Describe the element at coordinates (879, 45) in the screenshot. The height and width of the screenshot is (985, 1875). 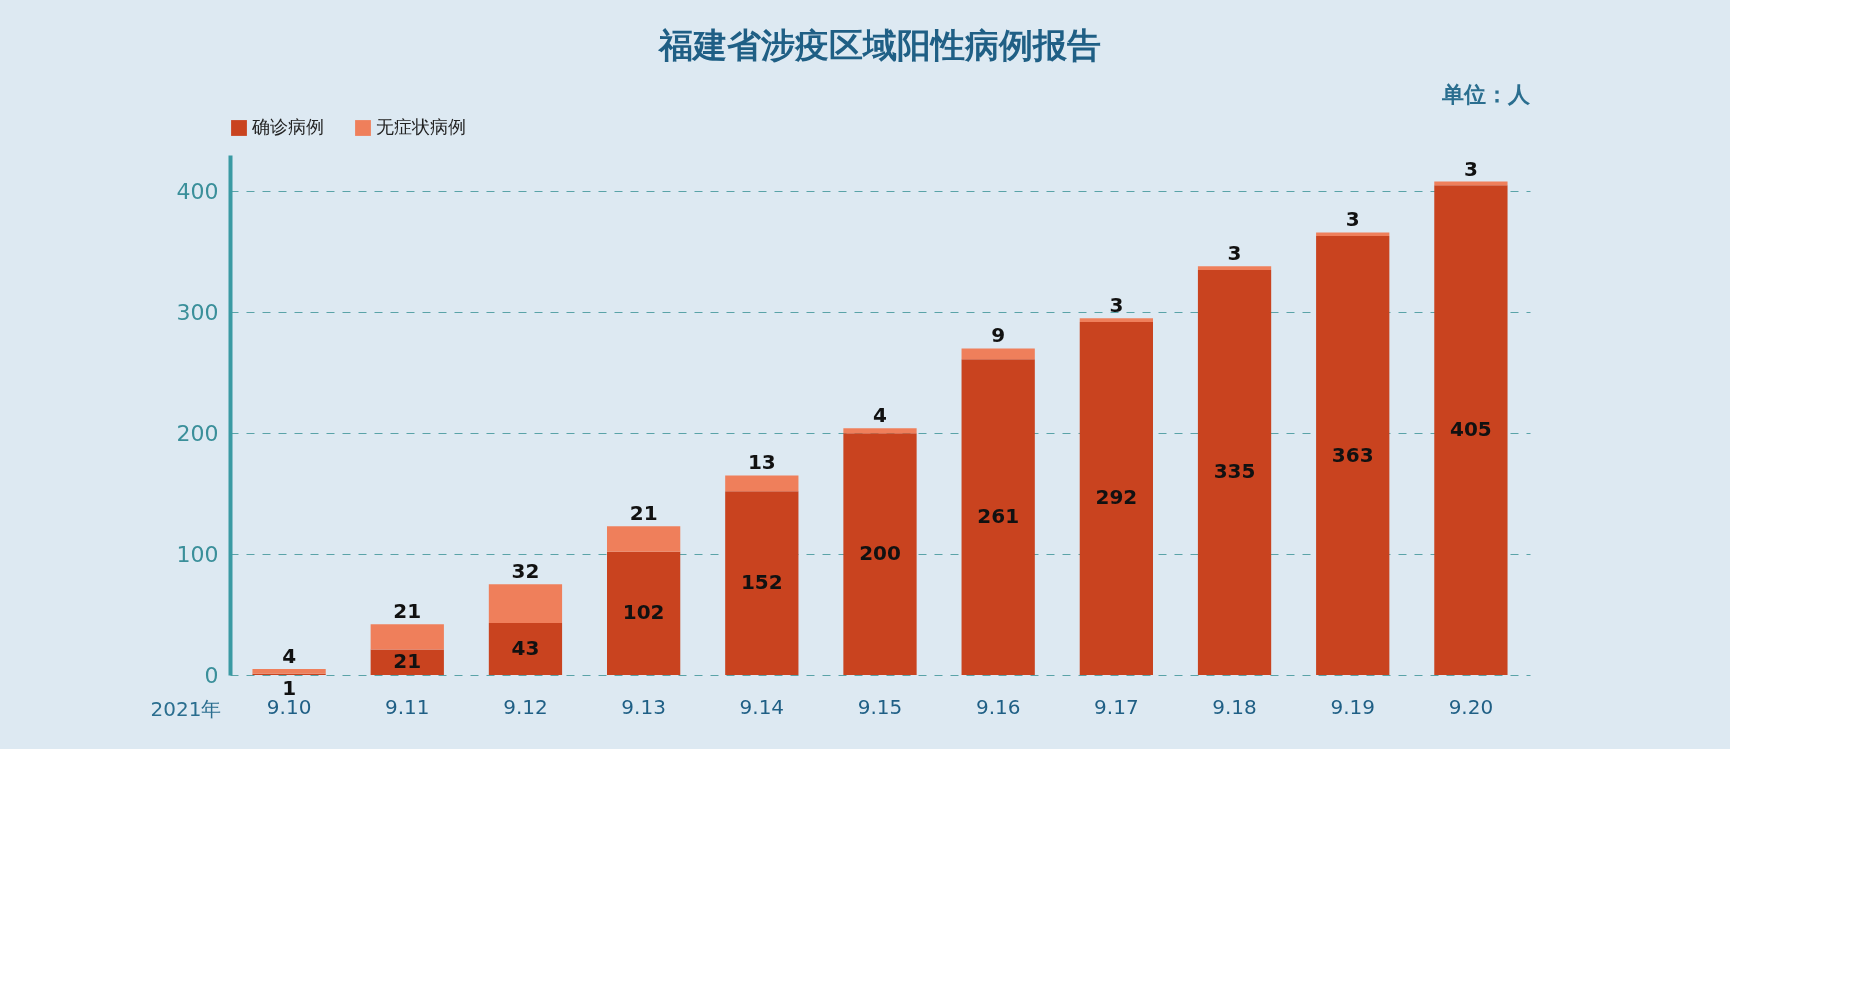
I see `chart-title: 福建省涉疫区域阳性病例报告` at that location.